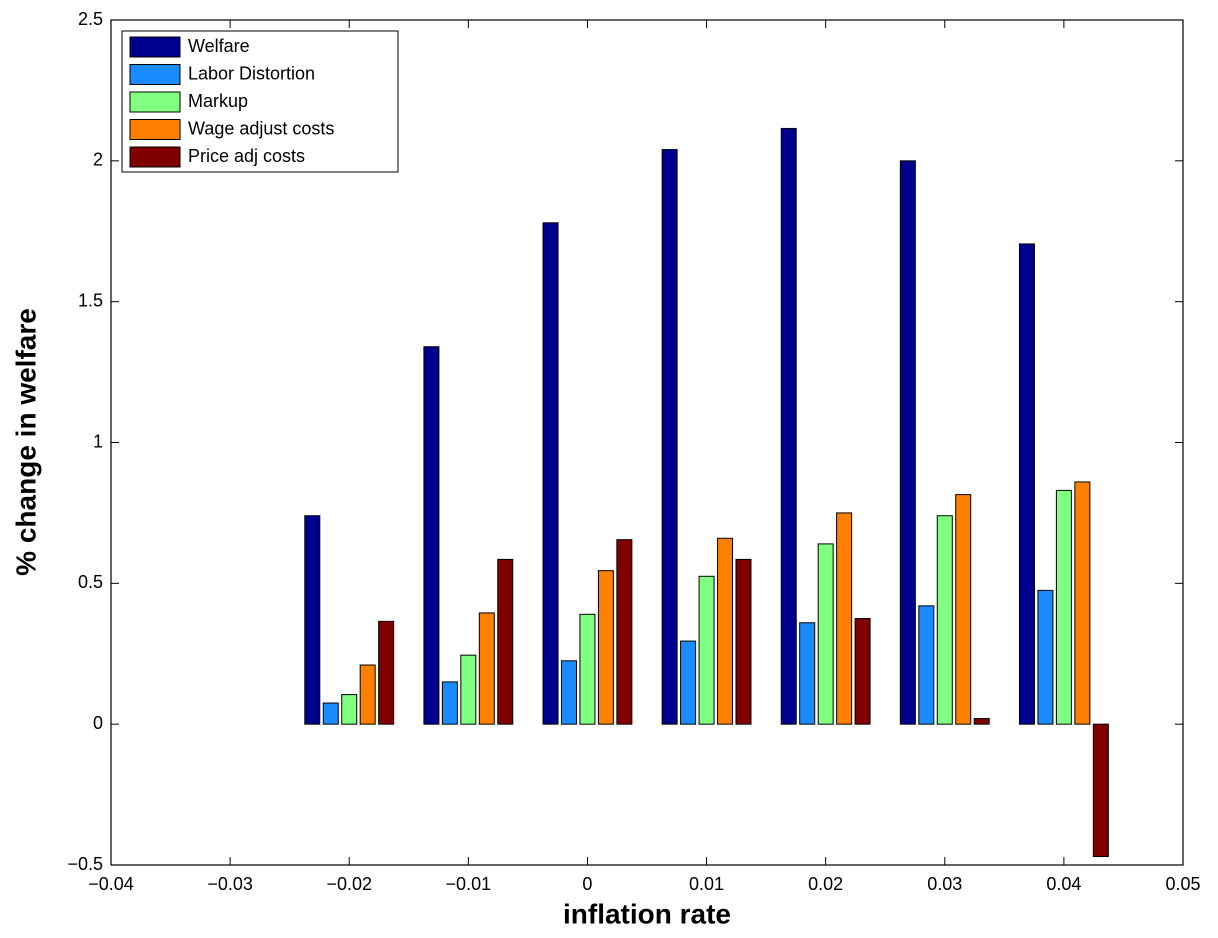 This screenshot has width=1218, height=938. Describe the element at coordinates (261, 128) in the screenshot. I see `legend-label: Wage adjust costs` at that location.